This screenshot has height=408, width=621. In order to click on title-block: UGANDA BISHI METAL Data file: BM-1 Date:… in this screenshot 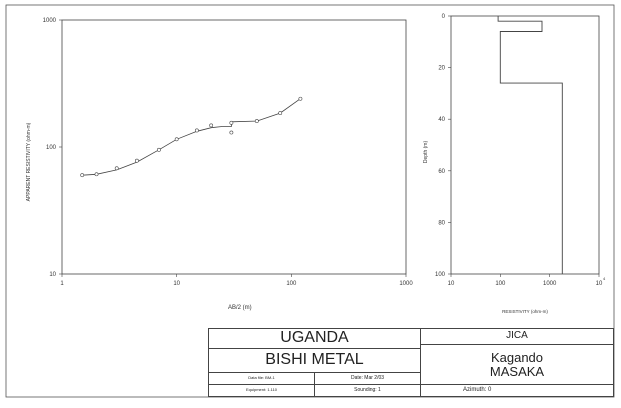, I will do `click(411, 362)`.